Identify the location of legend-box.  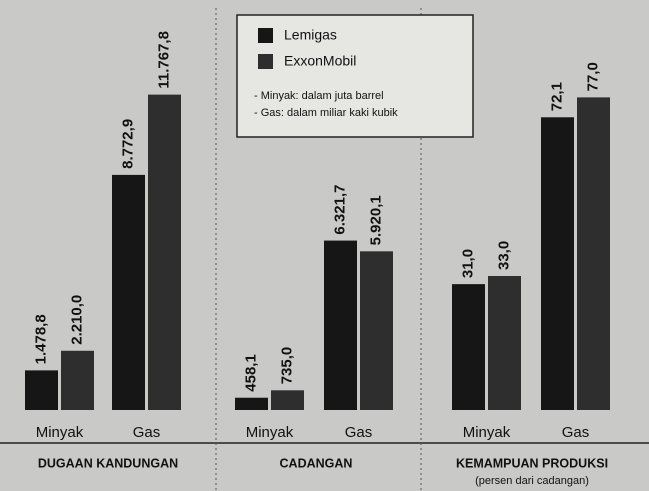
(355, 76).